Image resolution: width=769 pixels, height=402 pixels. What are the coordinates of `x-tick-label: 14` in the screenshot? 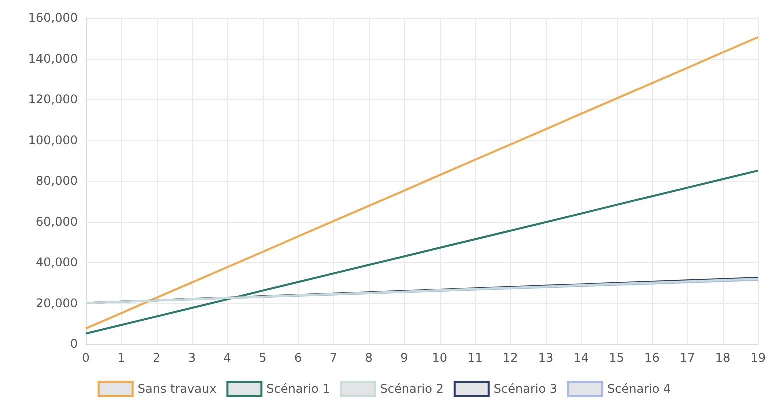 It's located at (582, 358).